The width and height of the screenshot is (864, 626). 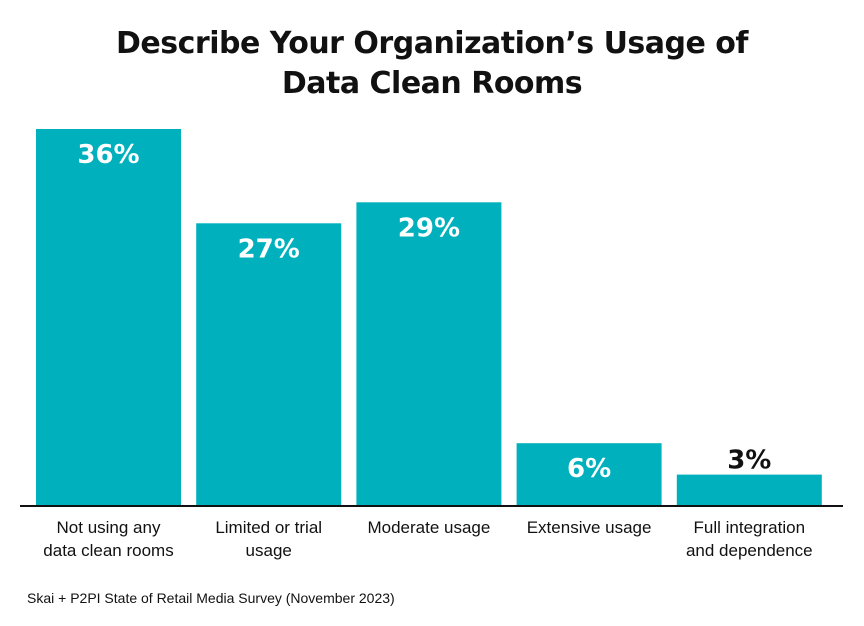 I want to click on category-label-5-line-2: and dependence, so click(x=749, y=550).